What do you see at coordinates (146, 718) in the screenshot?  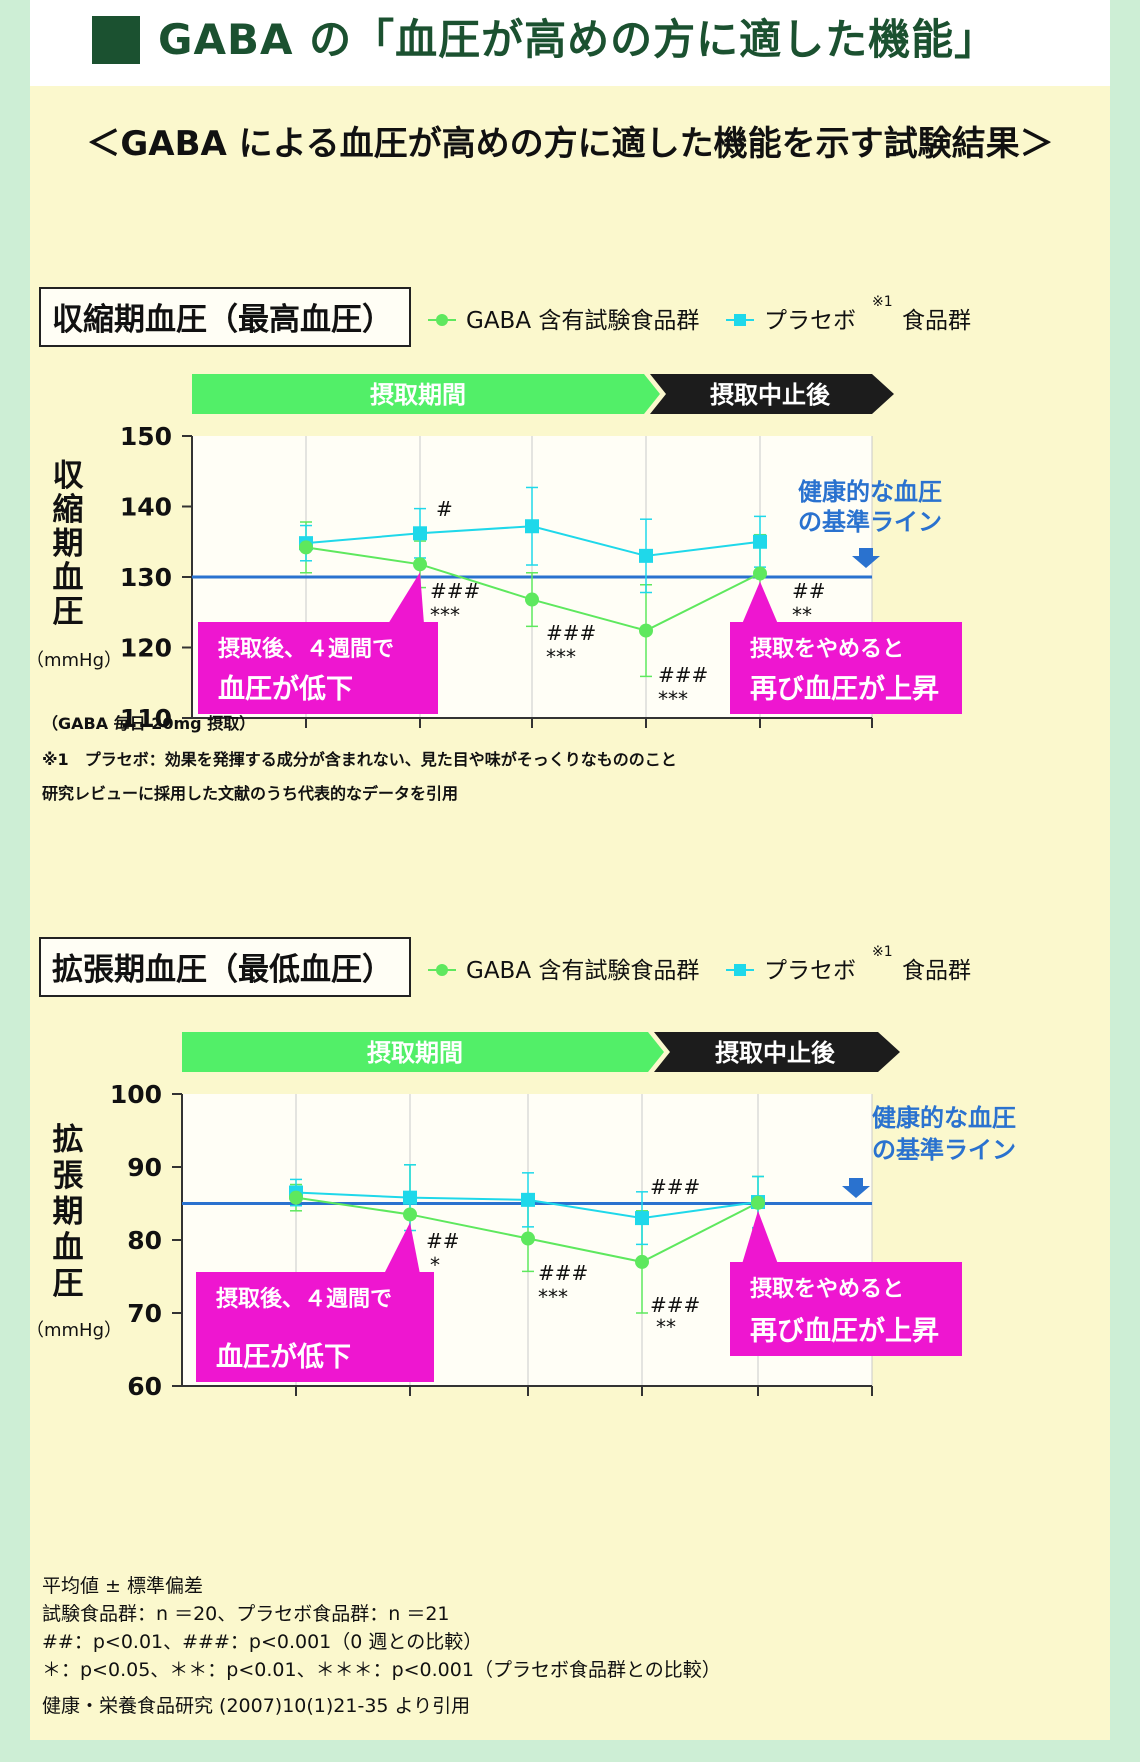 I see `y-tick-label: 110` at bounding box center [146, 718].